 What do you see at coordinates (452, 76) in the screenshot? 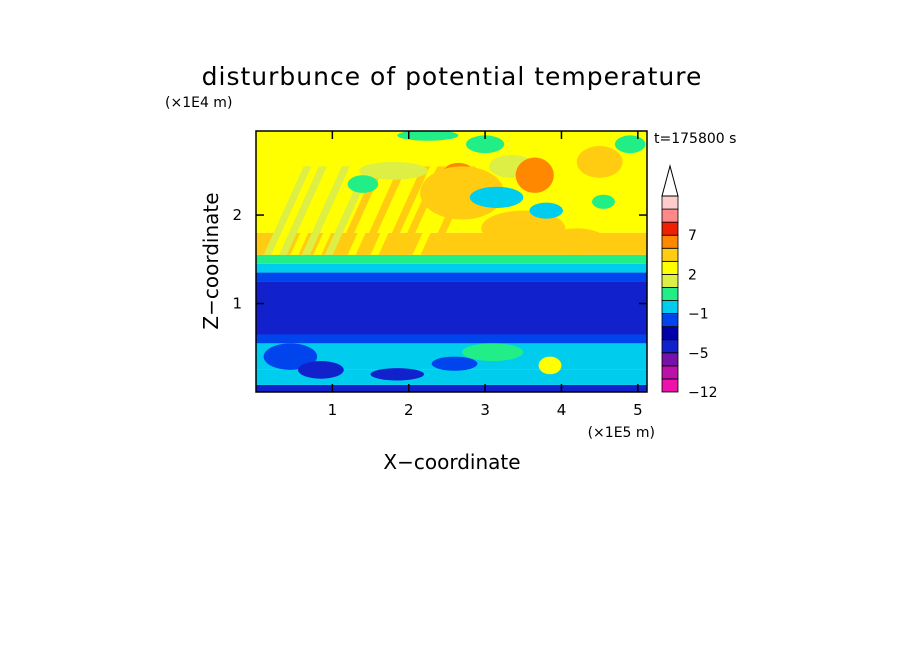
I see `chart-title: disturbunce of potential temperature` at bounding box center [452, 76].